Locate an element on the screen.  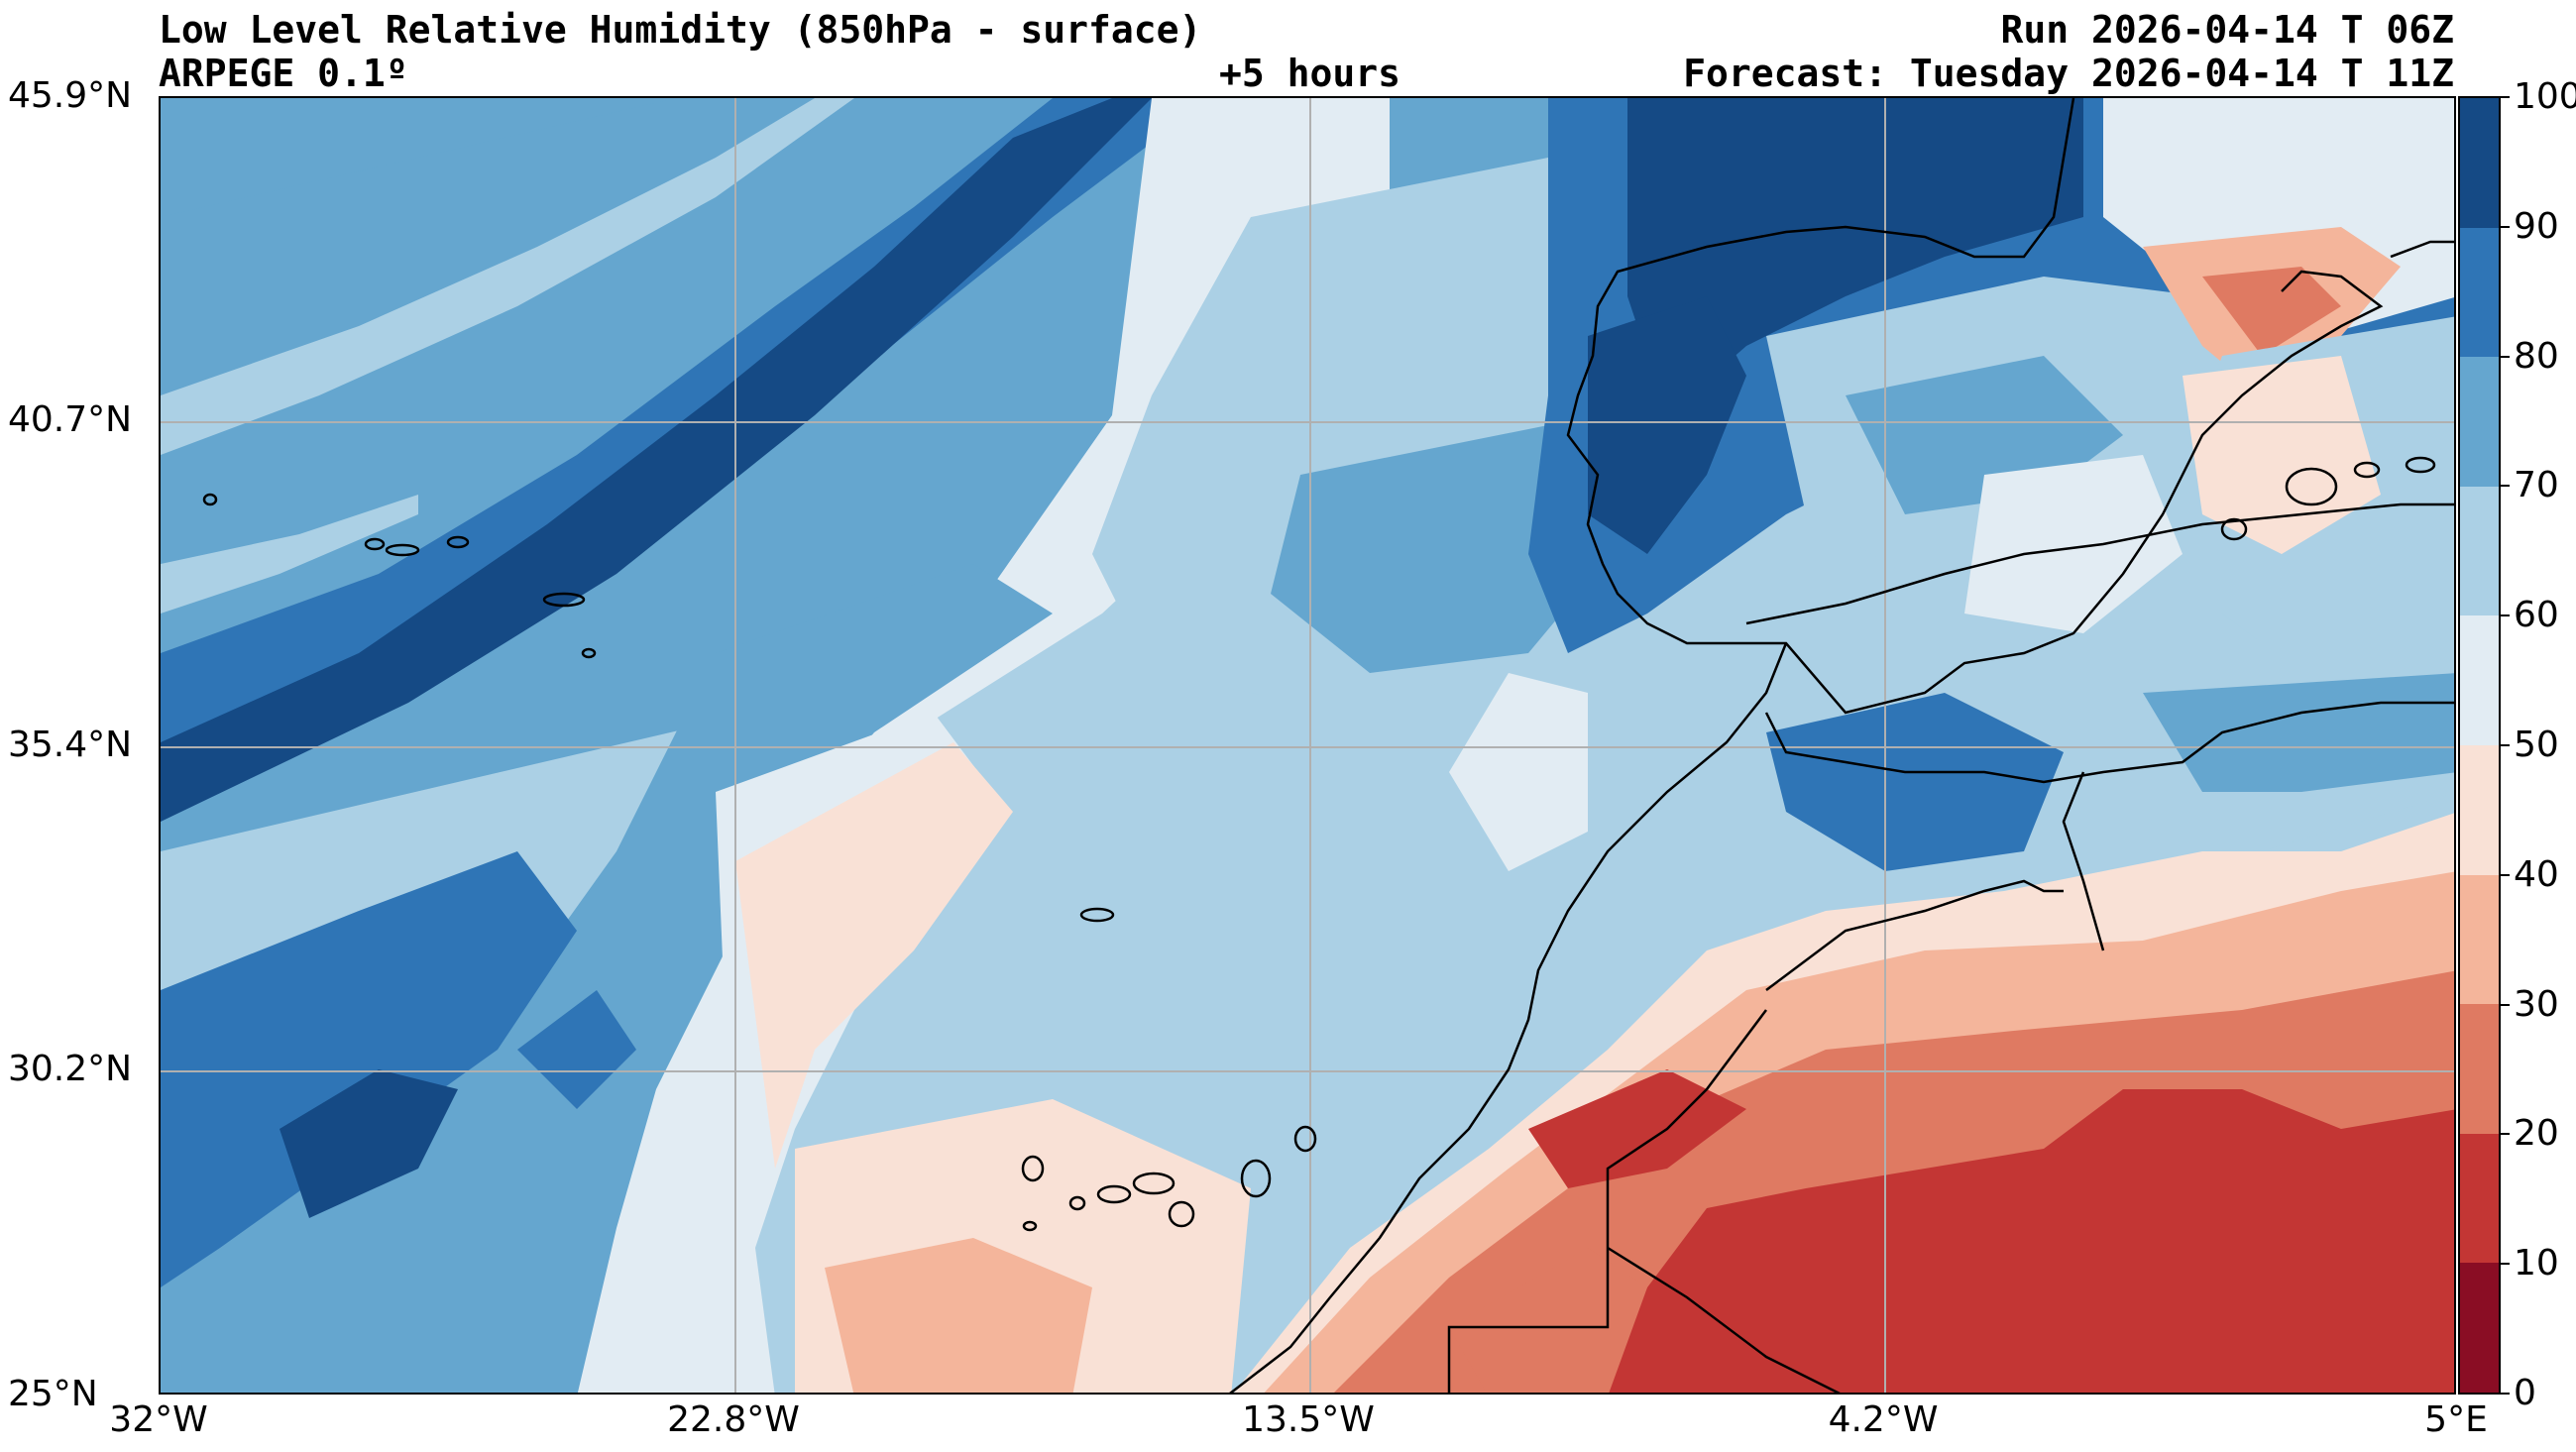
lon-label-4: 4.2°W is located at coordinates (1883, 1419).